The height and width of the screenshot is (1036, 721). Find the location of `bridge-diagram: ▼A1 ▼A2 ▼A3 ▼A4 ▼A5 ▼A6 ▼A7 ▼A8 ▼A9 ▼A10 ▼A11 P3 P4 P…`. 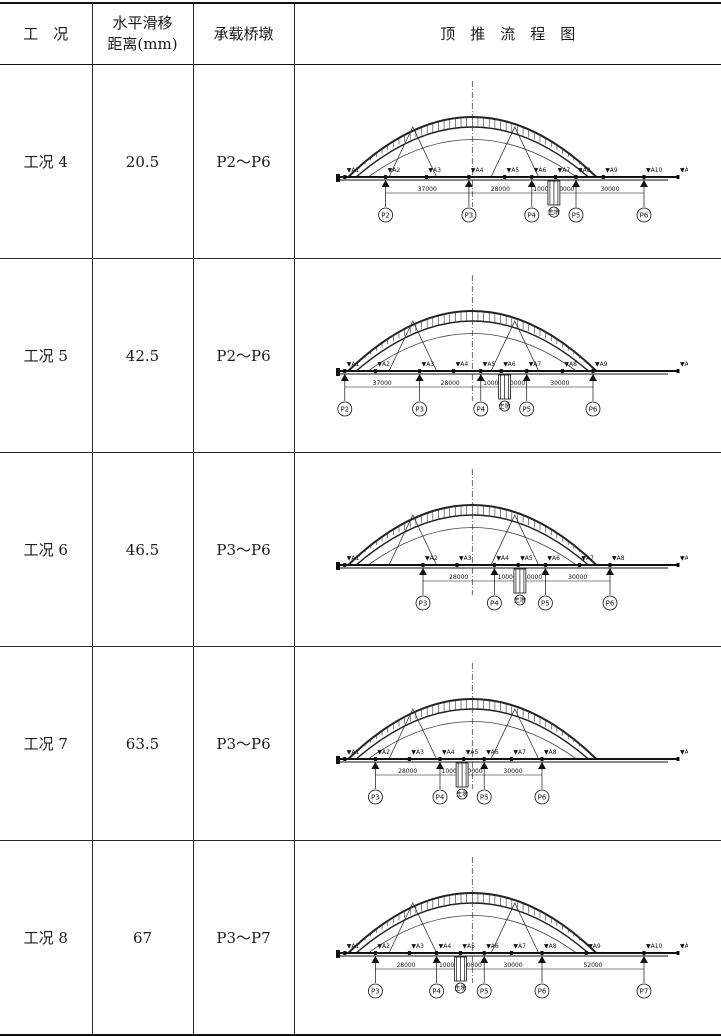

bridge-diagram: ▼A1 ▼A2 ▼A3 ▼A4 ▼A5 ▼A6 ▼A7 ▼A8 ▼A9 ▼A10 ▼A11 P3 P4 P… is located at coordinates (511, 927).